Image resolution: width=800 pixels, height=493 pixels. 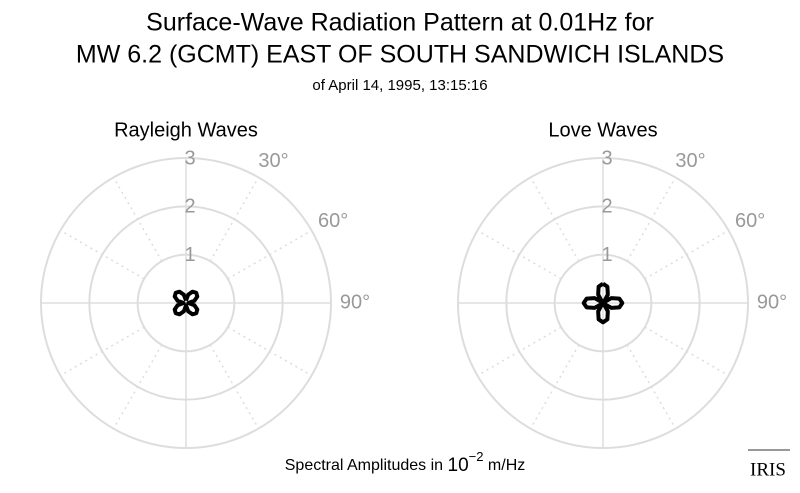 What do you see at coordinates (399, 85) in the screenshot?
I see `subtitle: of April 14, 1995, 13:15:16` at bounding box center [399, 85].